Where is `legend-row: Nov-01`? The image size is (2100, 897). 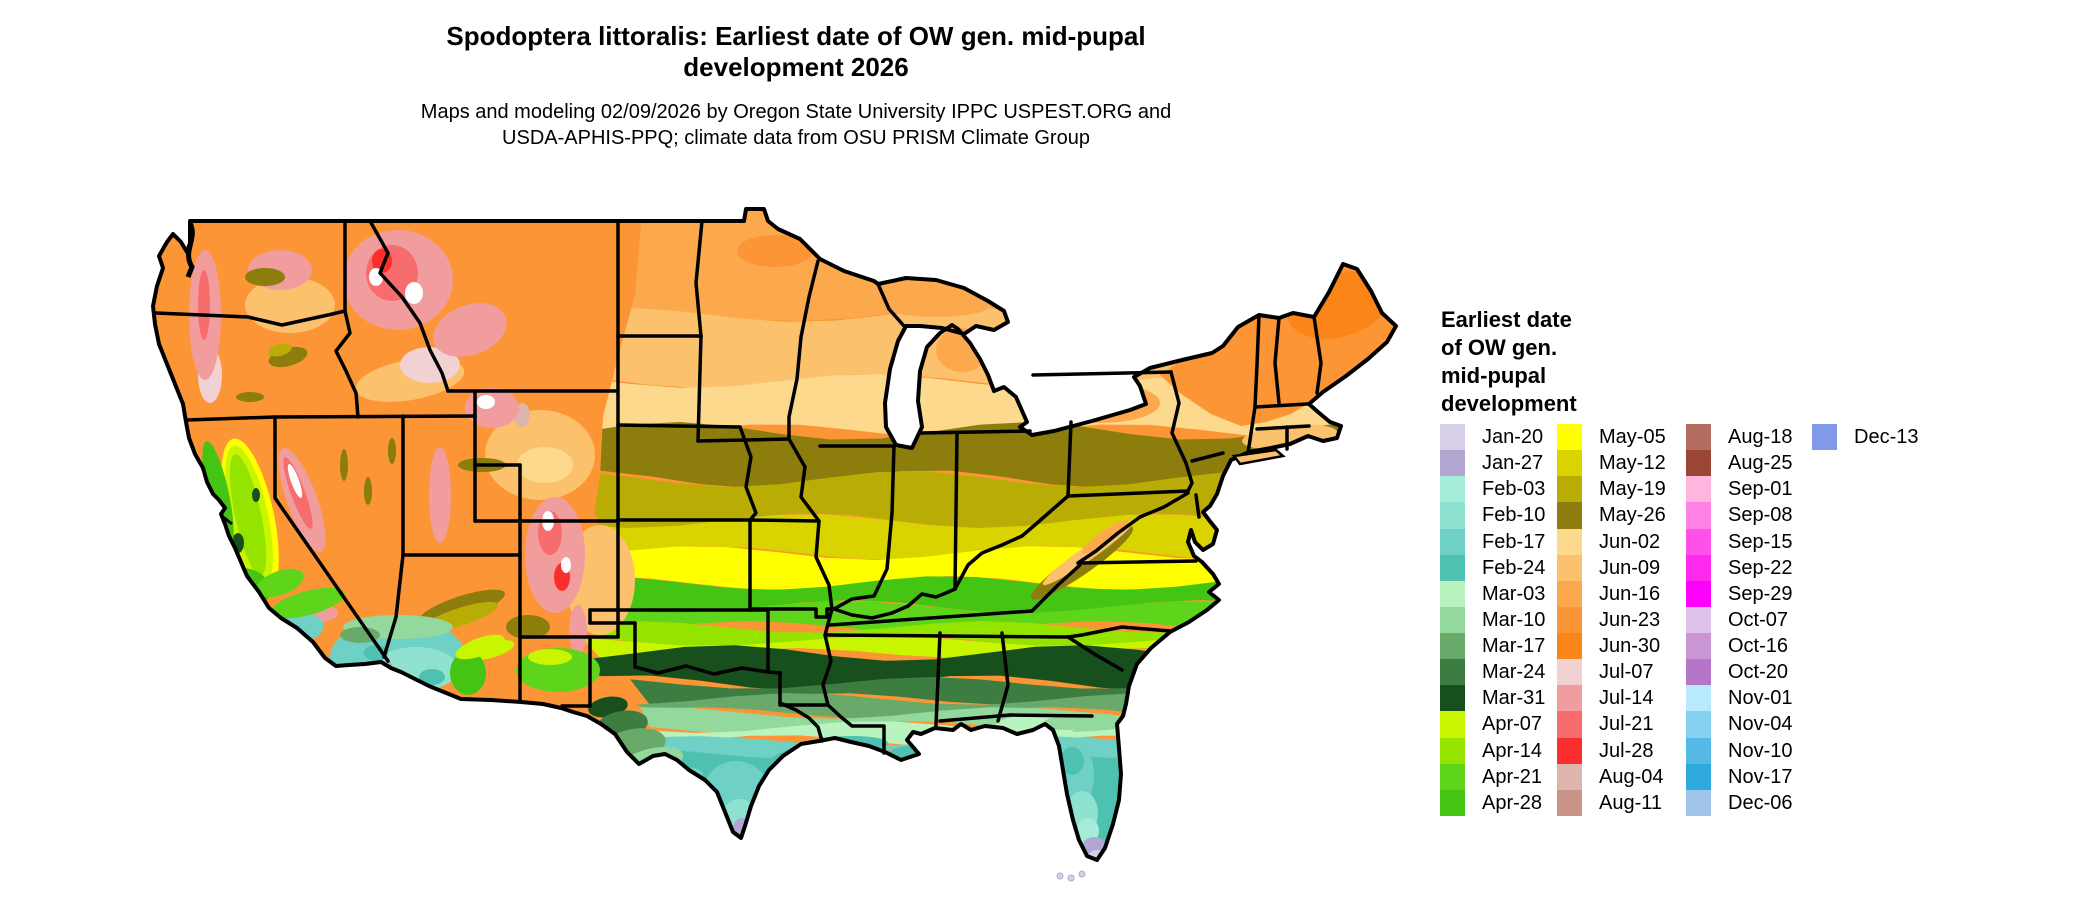 legend-row: Nov-01 is located at coordinates (1748, 698).